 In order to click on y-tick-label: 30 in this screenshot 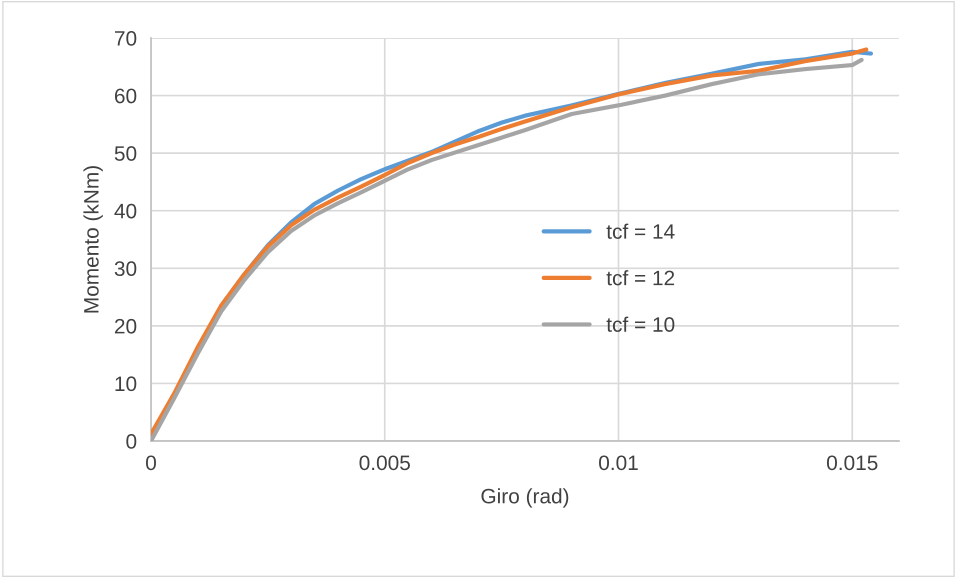, I will do `click(125, 268)`.